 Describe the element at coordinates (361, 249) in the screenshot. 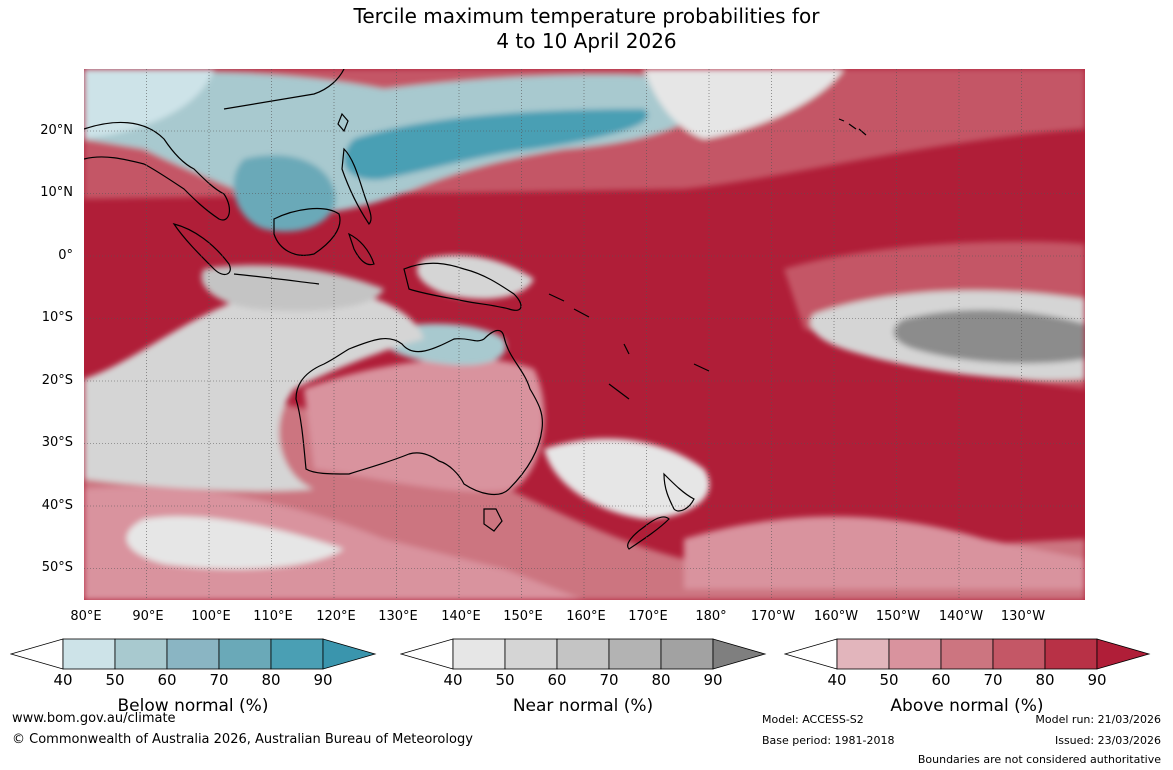

I see `sulawesi-coast` at that location.